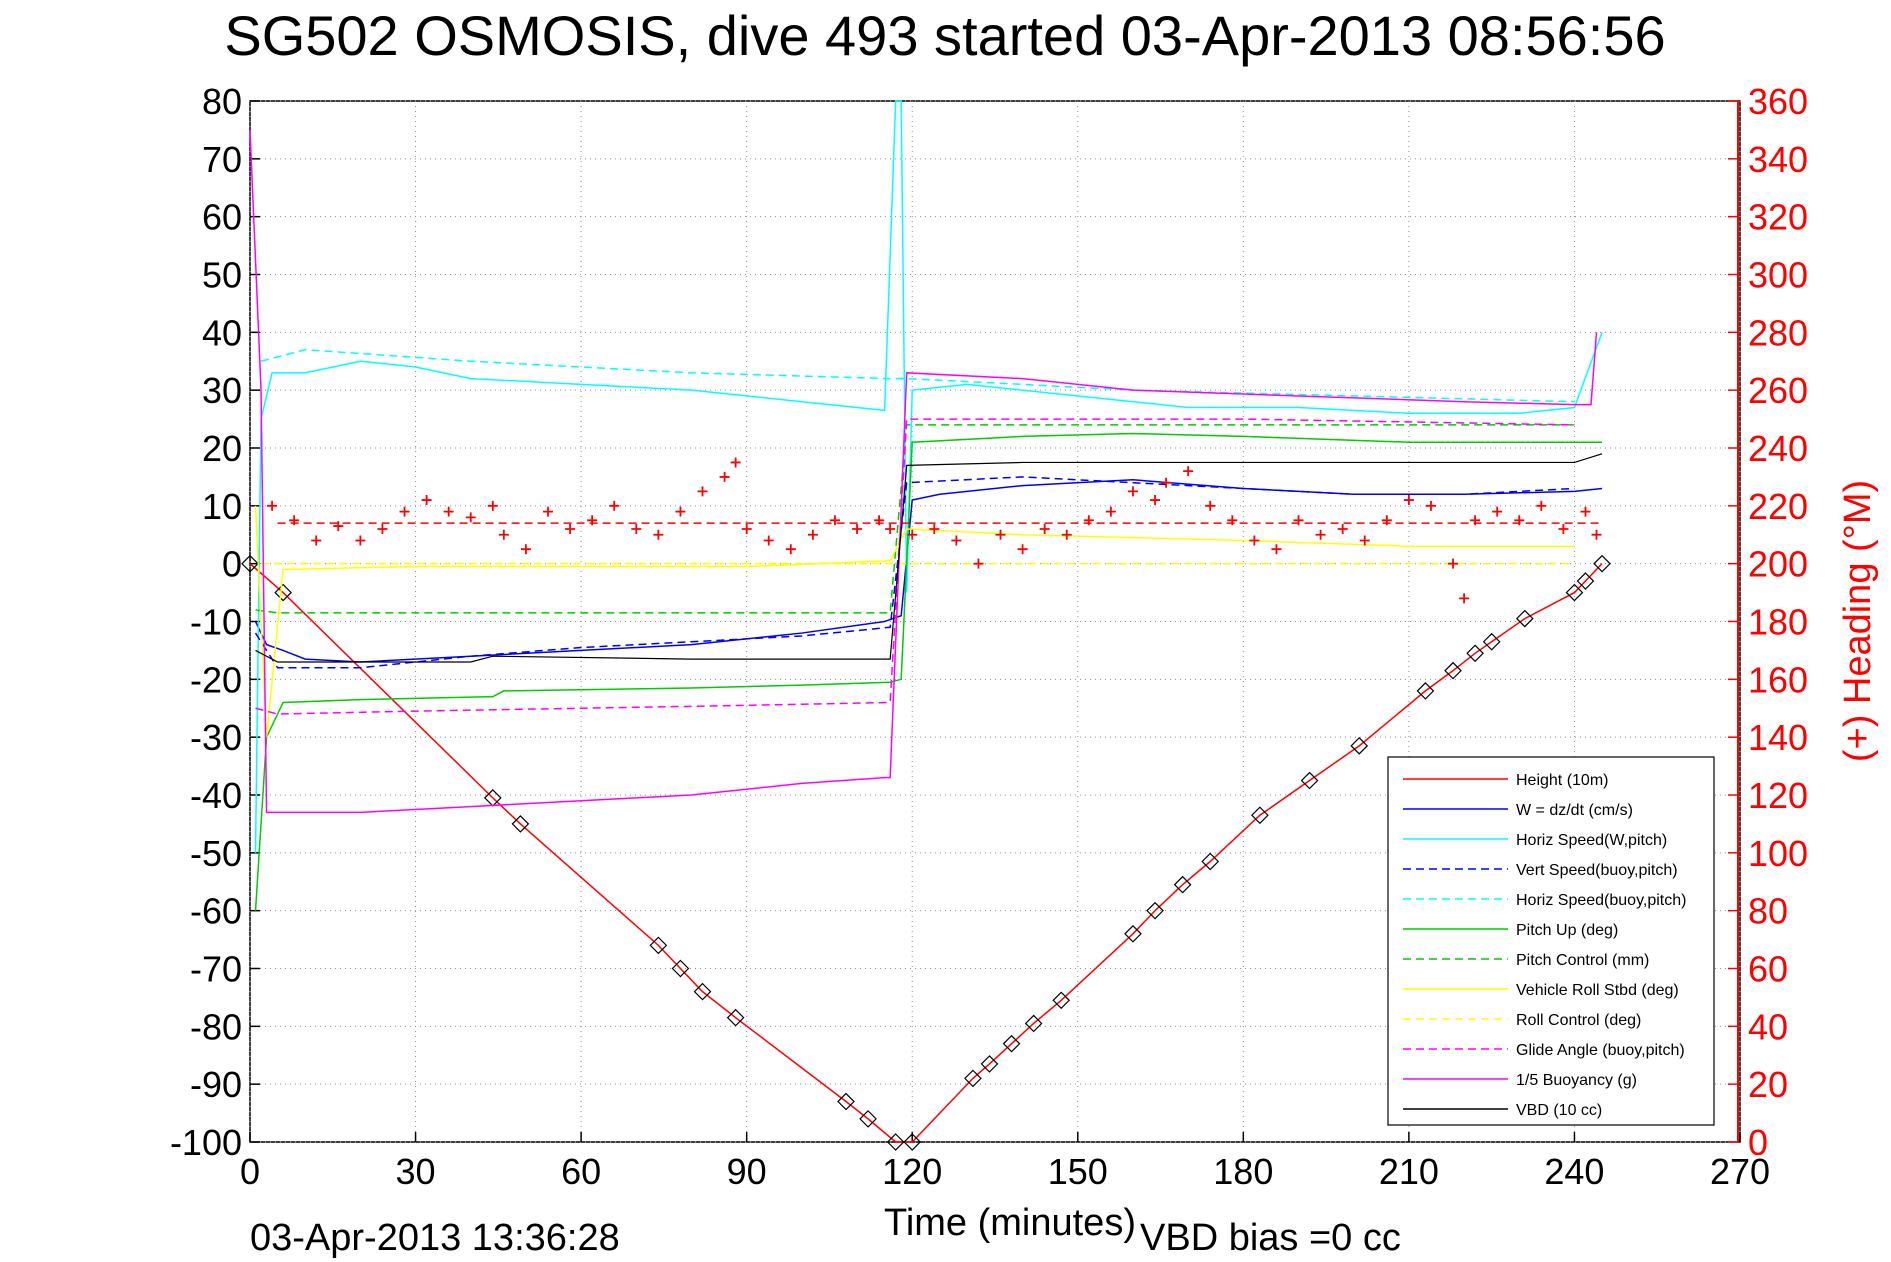 Image resolution: width=1891 pixels, height=1262 pixels. Describe the element at coordinates (216, 679) in the screenshot. I see `y-tick-label: -20` at that location.